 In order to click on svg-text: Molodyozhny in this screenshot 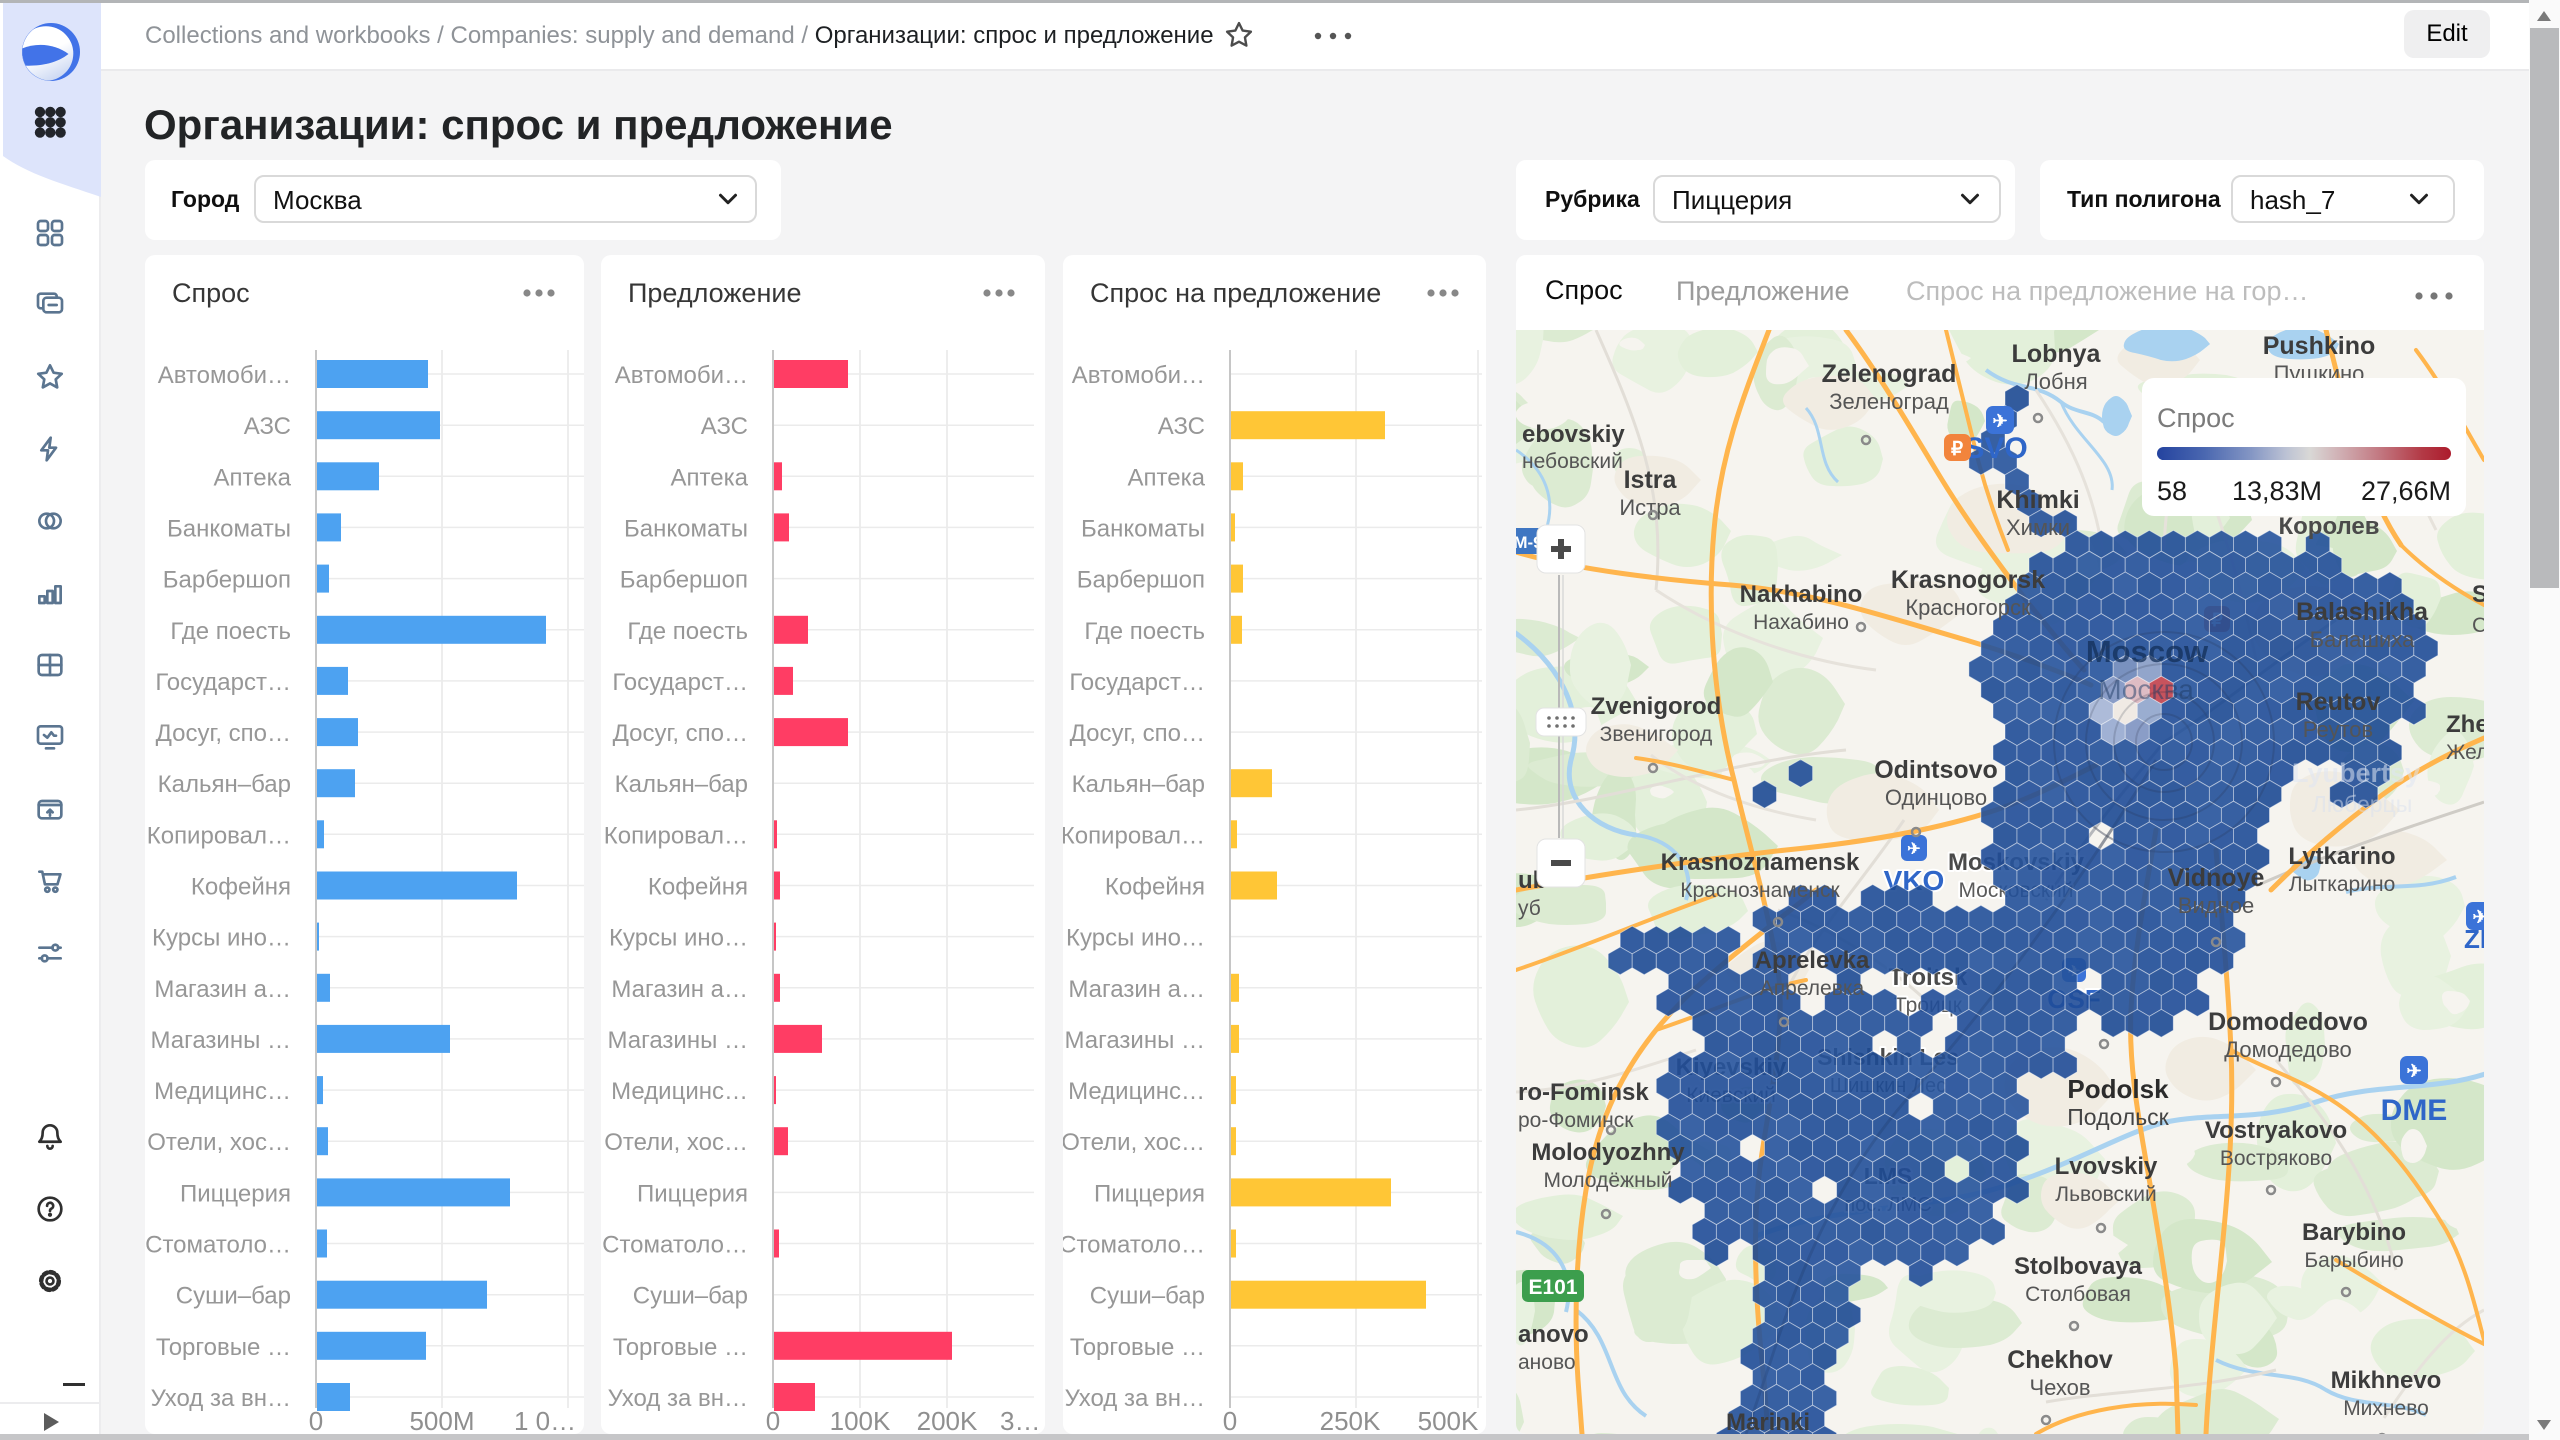, I will do `click(1608, 1152)`.